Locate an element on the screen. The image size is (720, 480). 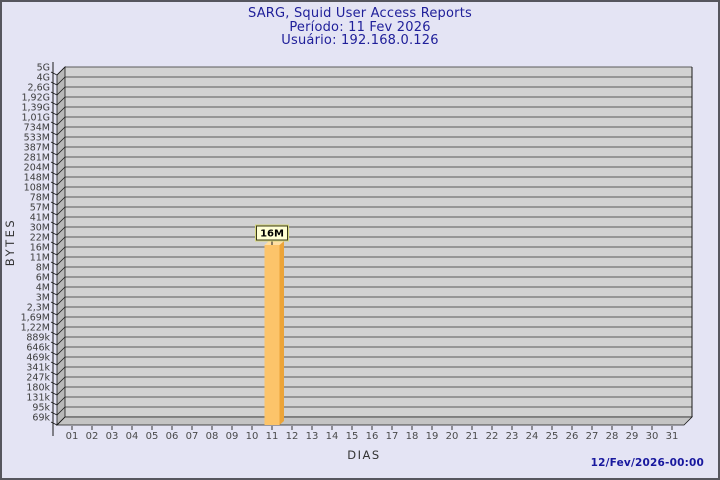
x-tick-label: 16 is located at coordinates (372, 436).